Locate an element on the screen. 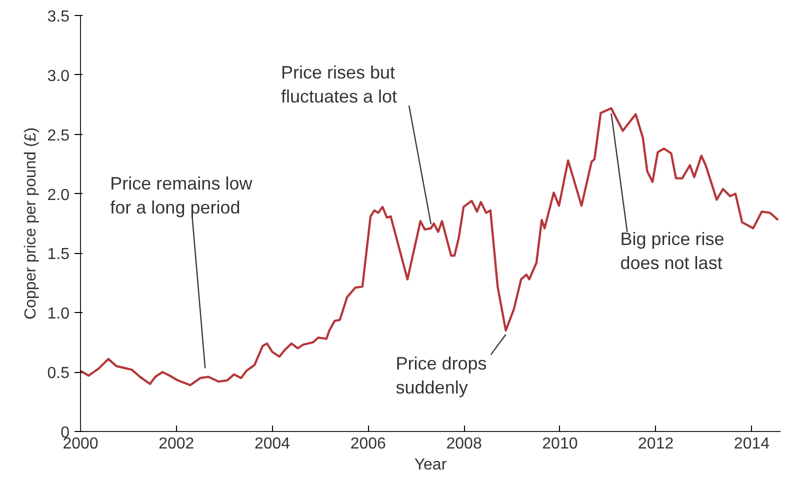 The image size is (795, 491). x-axis-title: Year is located at coordinates (431, 465).